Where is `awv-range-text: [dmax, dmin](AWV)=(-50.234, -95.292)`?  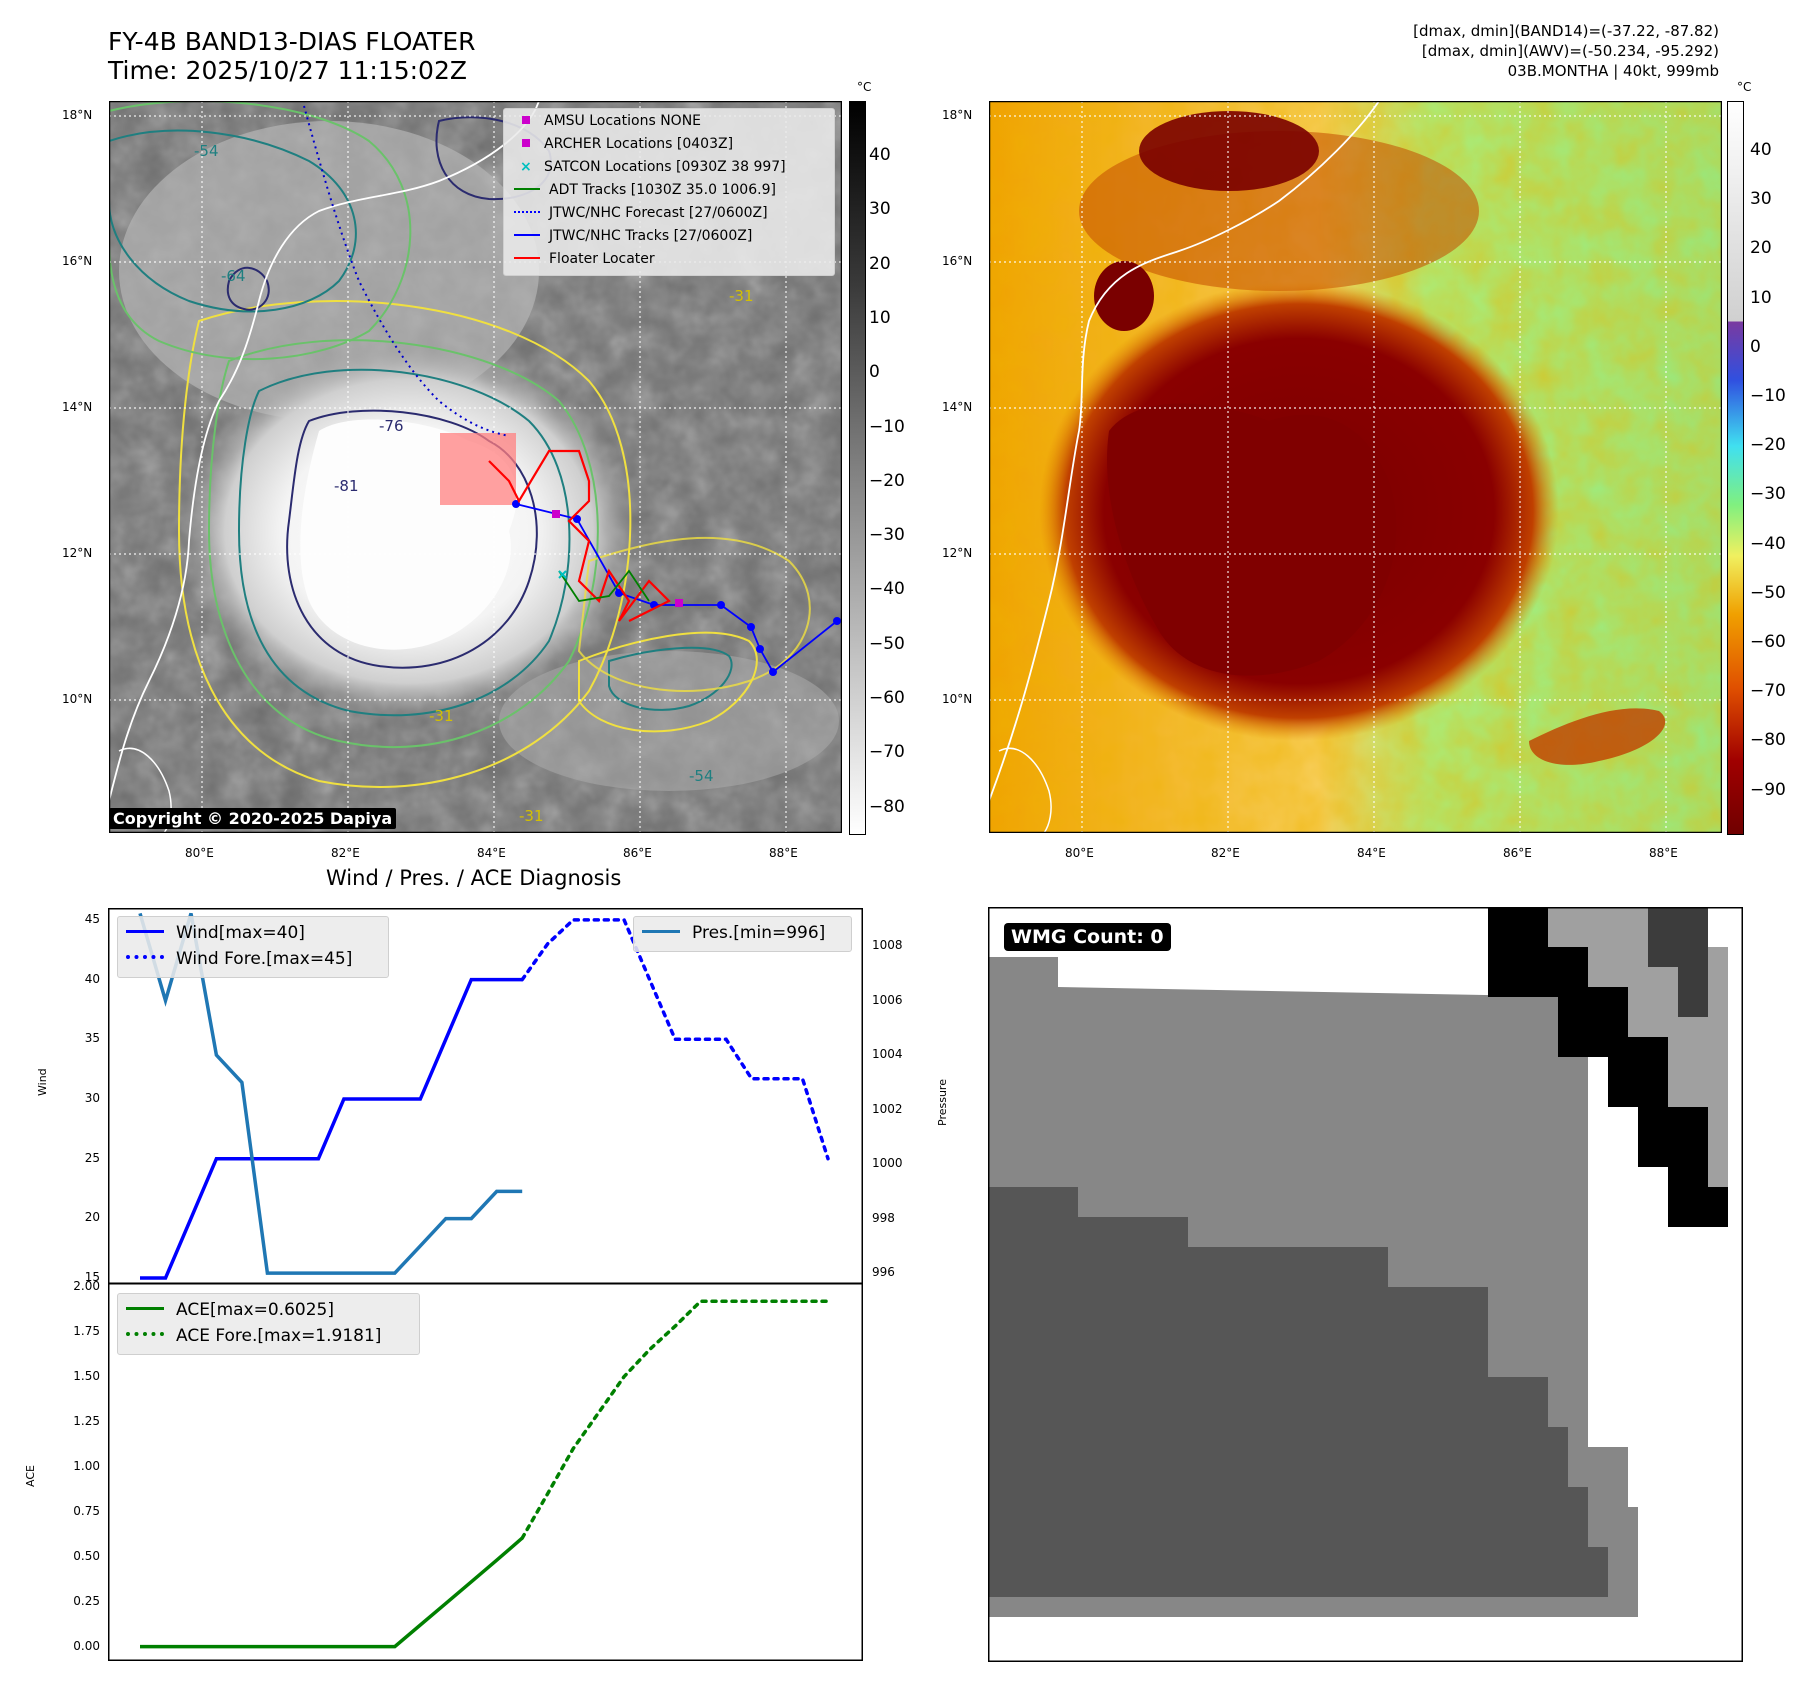
awv-range-text: [dmax, dmin](AWV)=(-50.234, -95.292) is located at coordinates (1570, 51).